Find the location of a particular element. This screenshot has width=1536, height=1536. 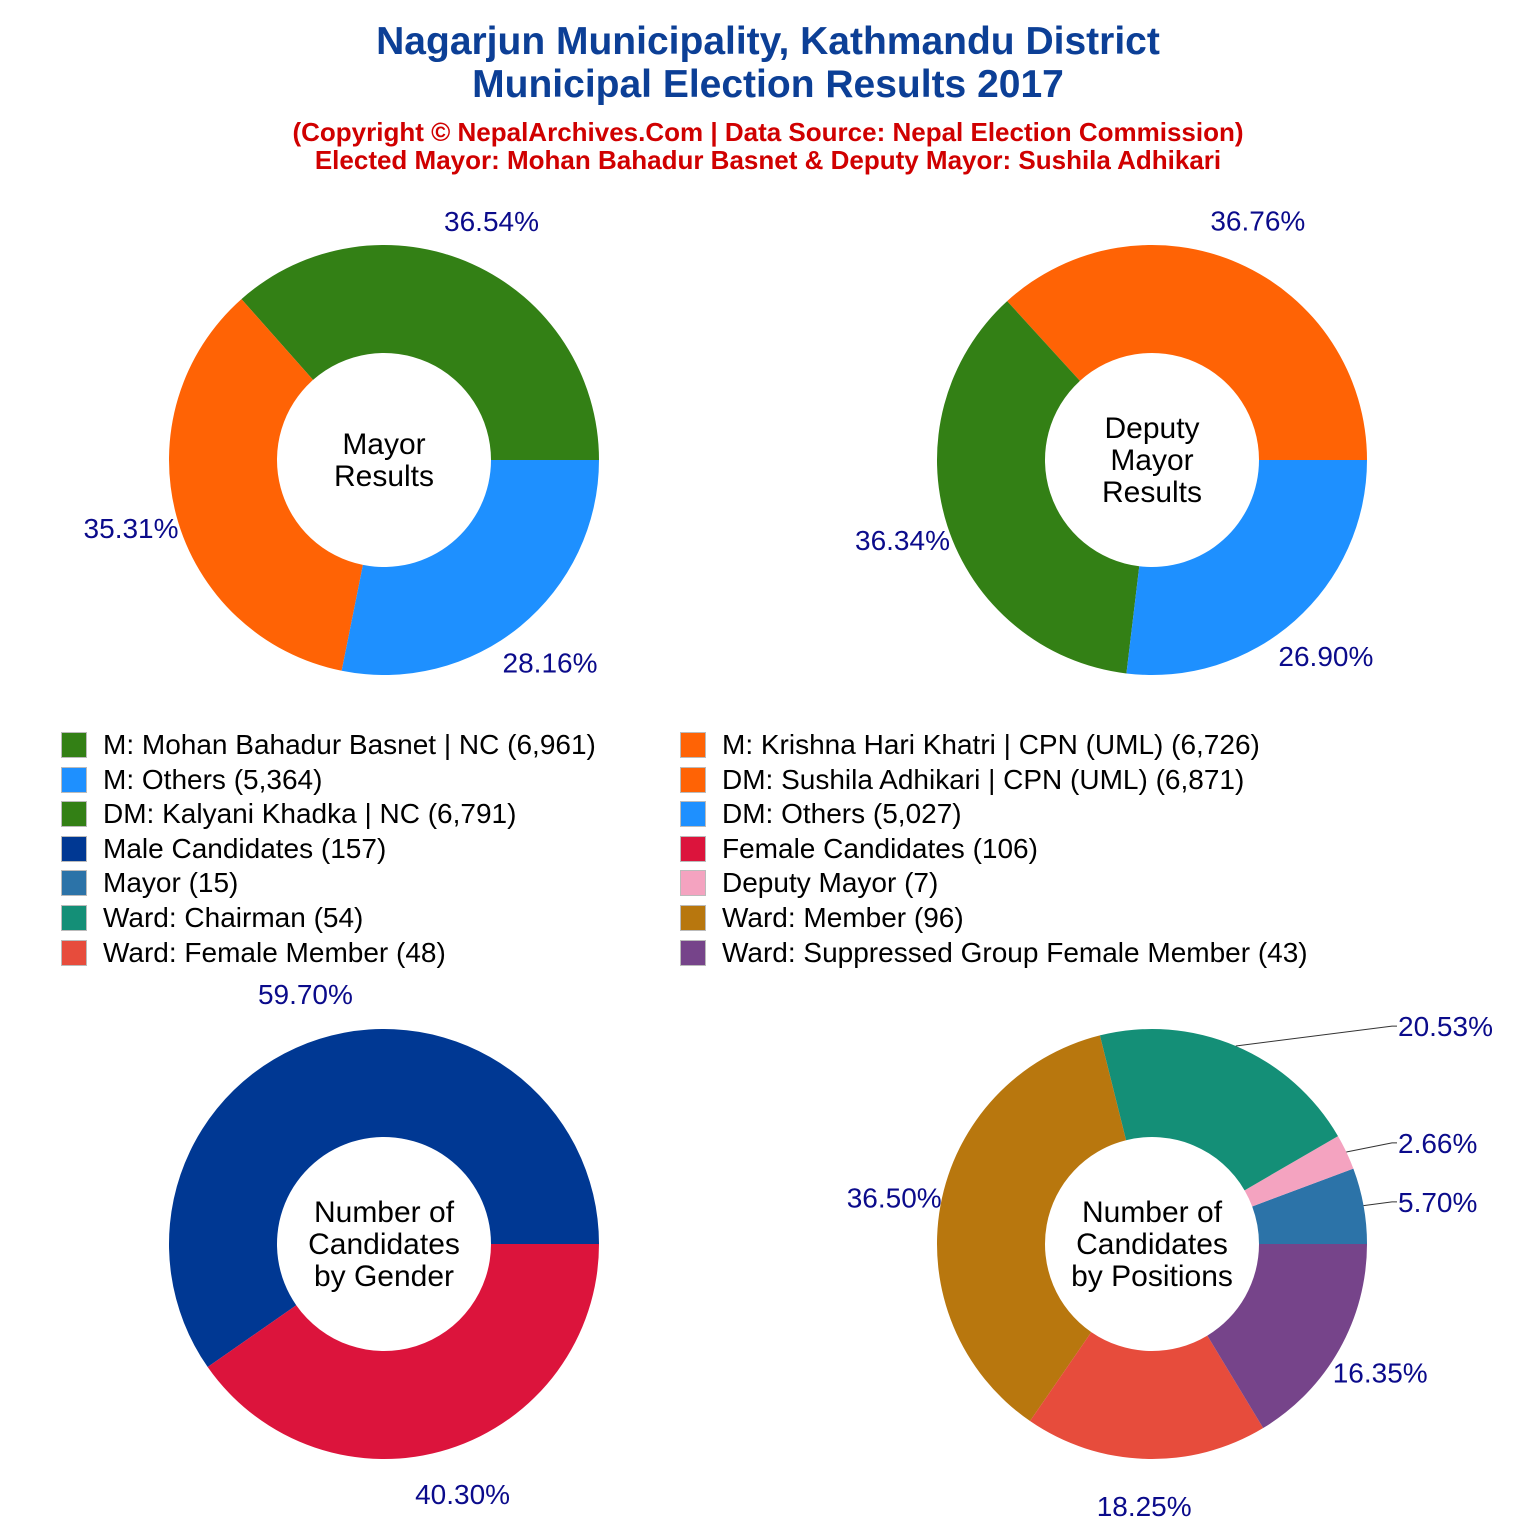

center-label: by Gender is located at coordinates (384, 1276).